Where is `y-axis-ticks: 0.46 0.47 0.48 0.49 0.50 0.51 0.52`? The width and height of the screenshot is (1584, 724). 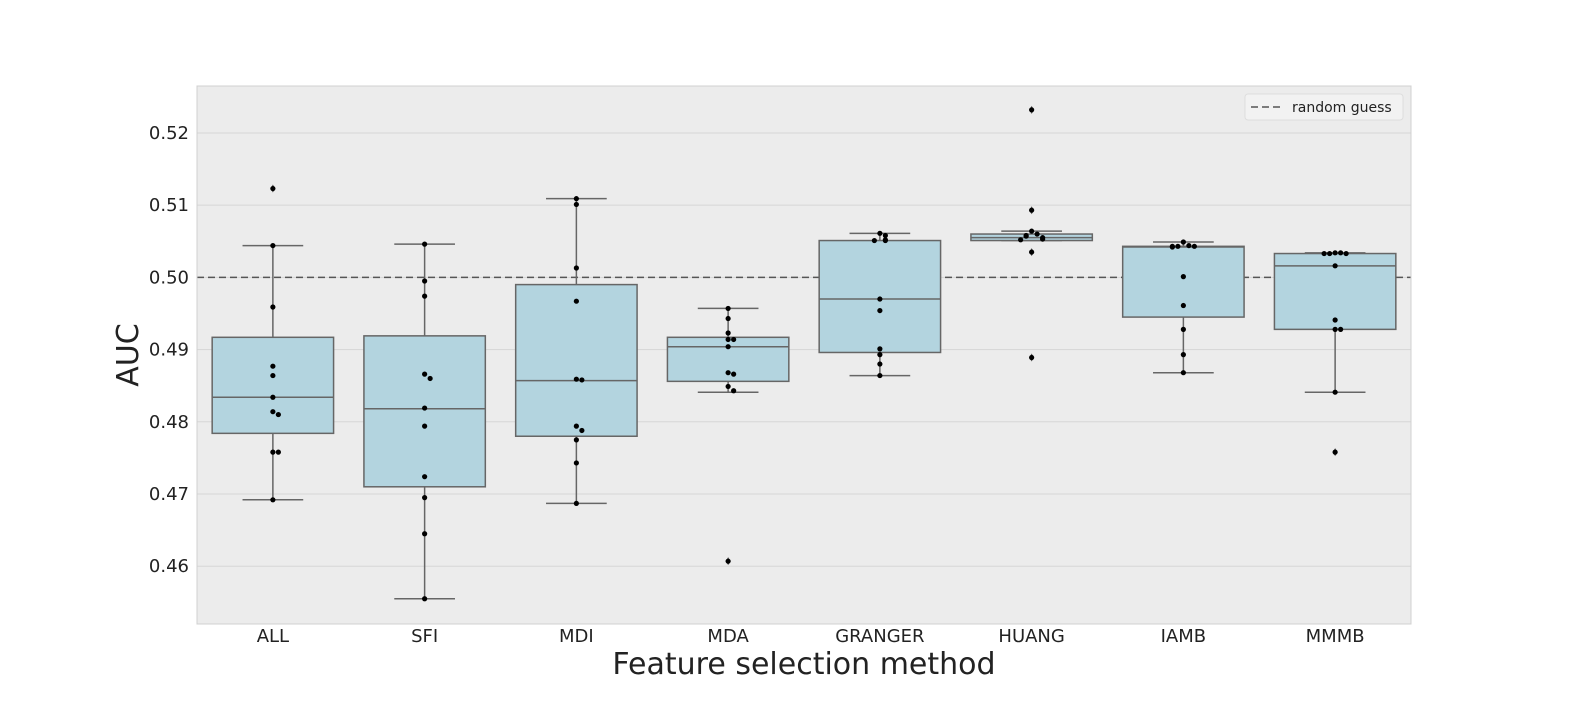 y-axis-ticks: 0.46 0.47 0.48 0.49 0.50 0.51 0.52 is located at coordinates (169, 350).